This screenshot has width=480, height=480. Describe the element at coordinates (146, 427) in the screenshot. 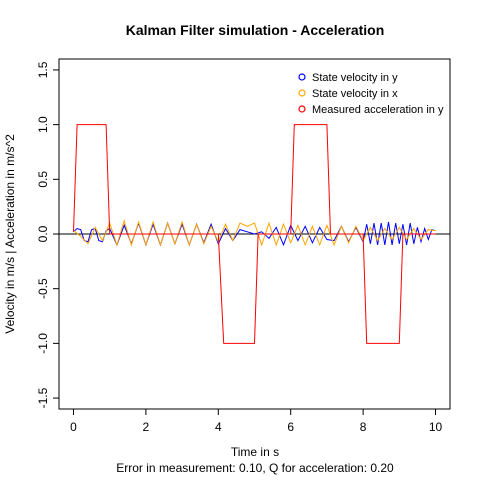

I see `x-tick-label: 2` at that location.